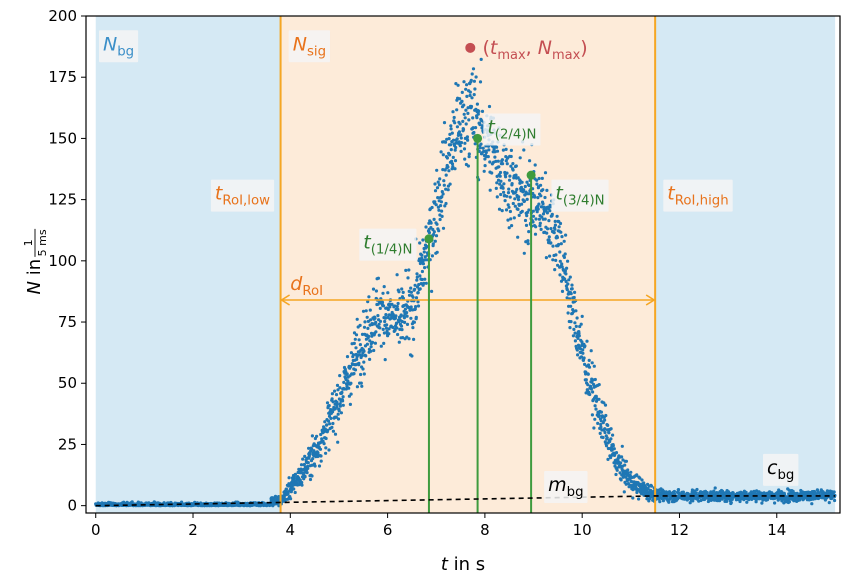 The image size is (850, 583). I want to click on mbg-label: mbg, so click(566, 486).